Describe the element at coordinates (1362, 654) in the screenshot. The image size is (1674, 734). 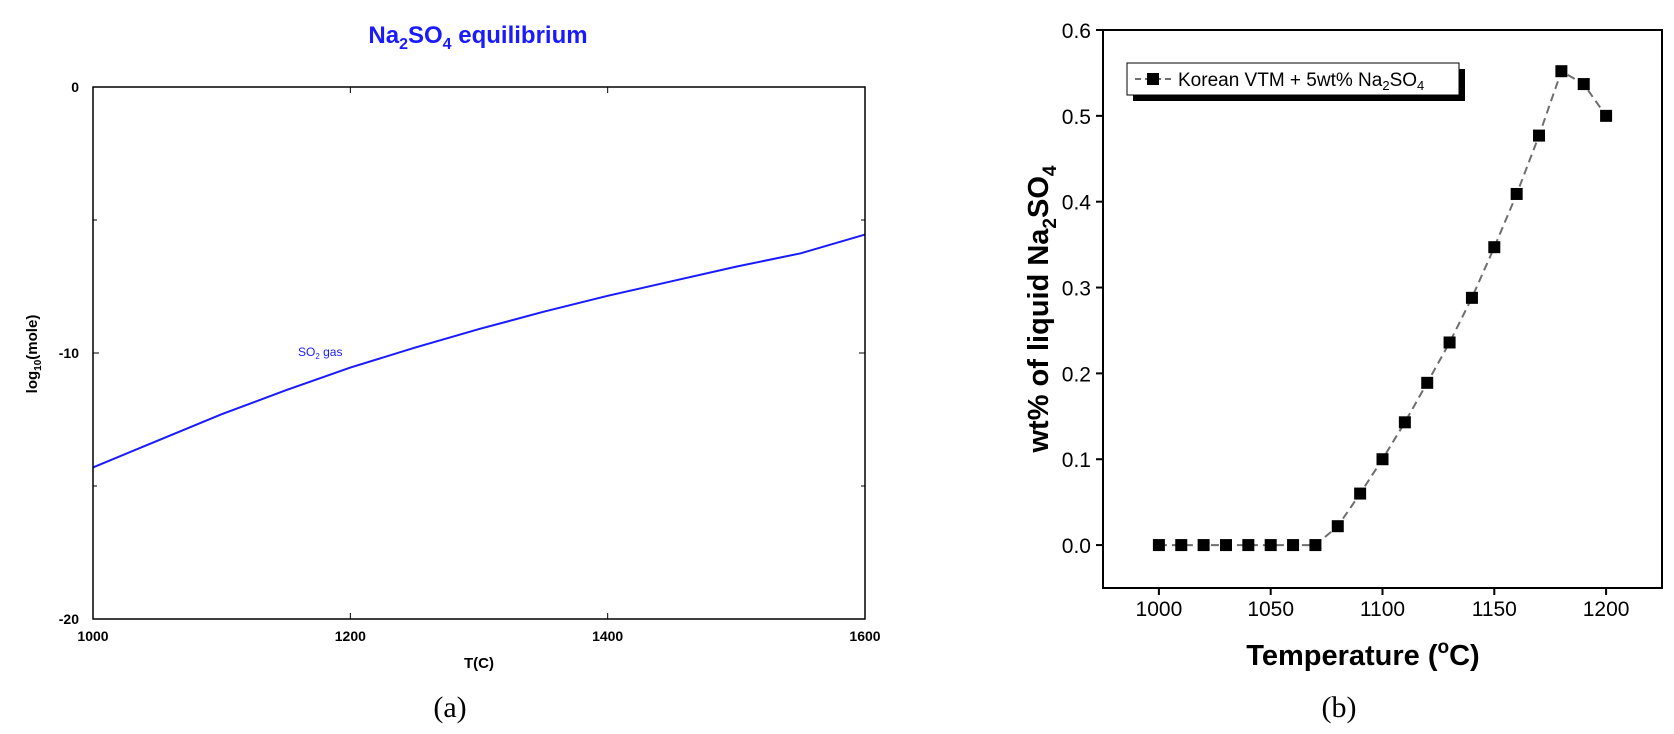
I see `chart-b-x-axis-label: Temperature (oC)` at that location.